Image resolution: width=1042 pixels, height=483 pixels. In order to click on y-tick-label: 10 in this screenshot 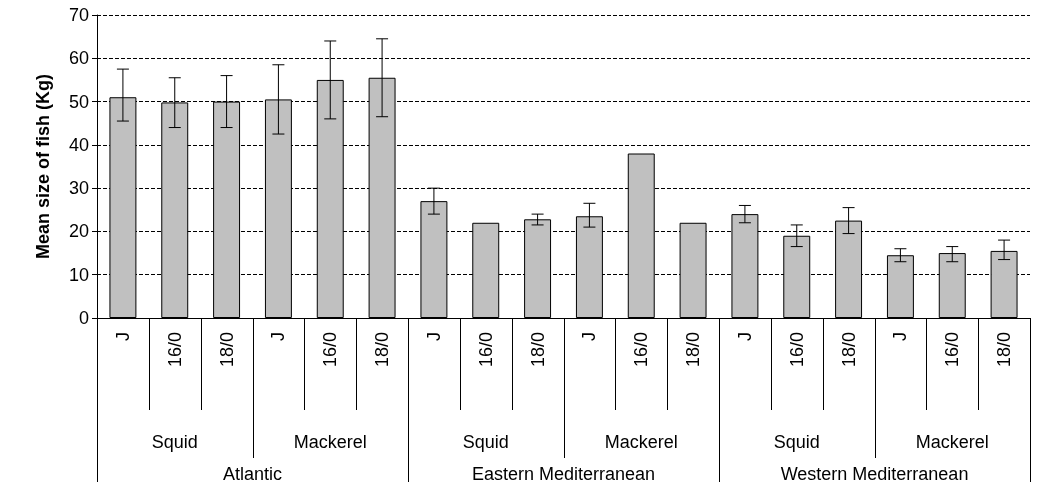, I will do `click(78, 274)`.